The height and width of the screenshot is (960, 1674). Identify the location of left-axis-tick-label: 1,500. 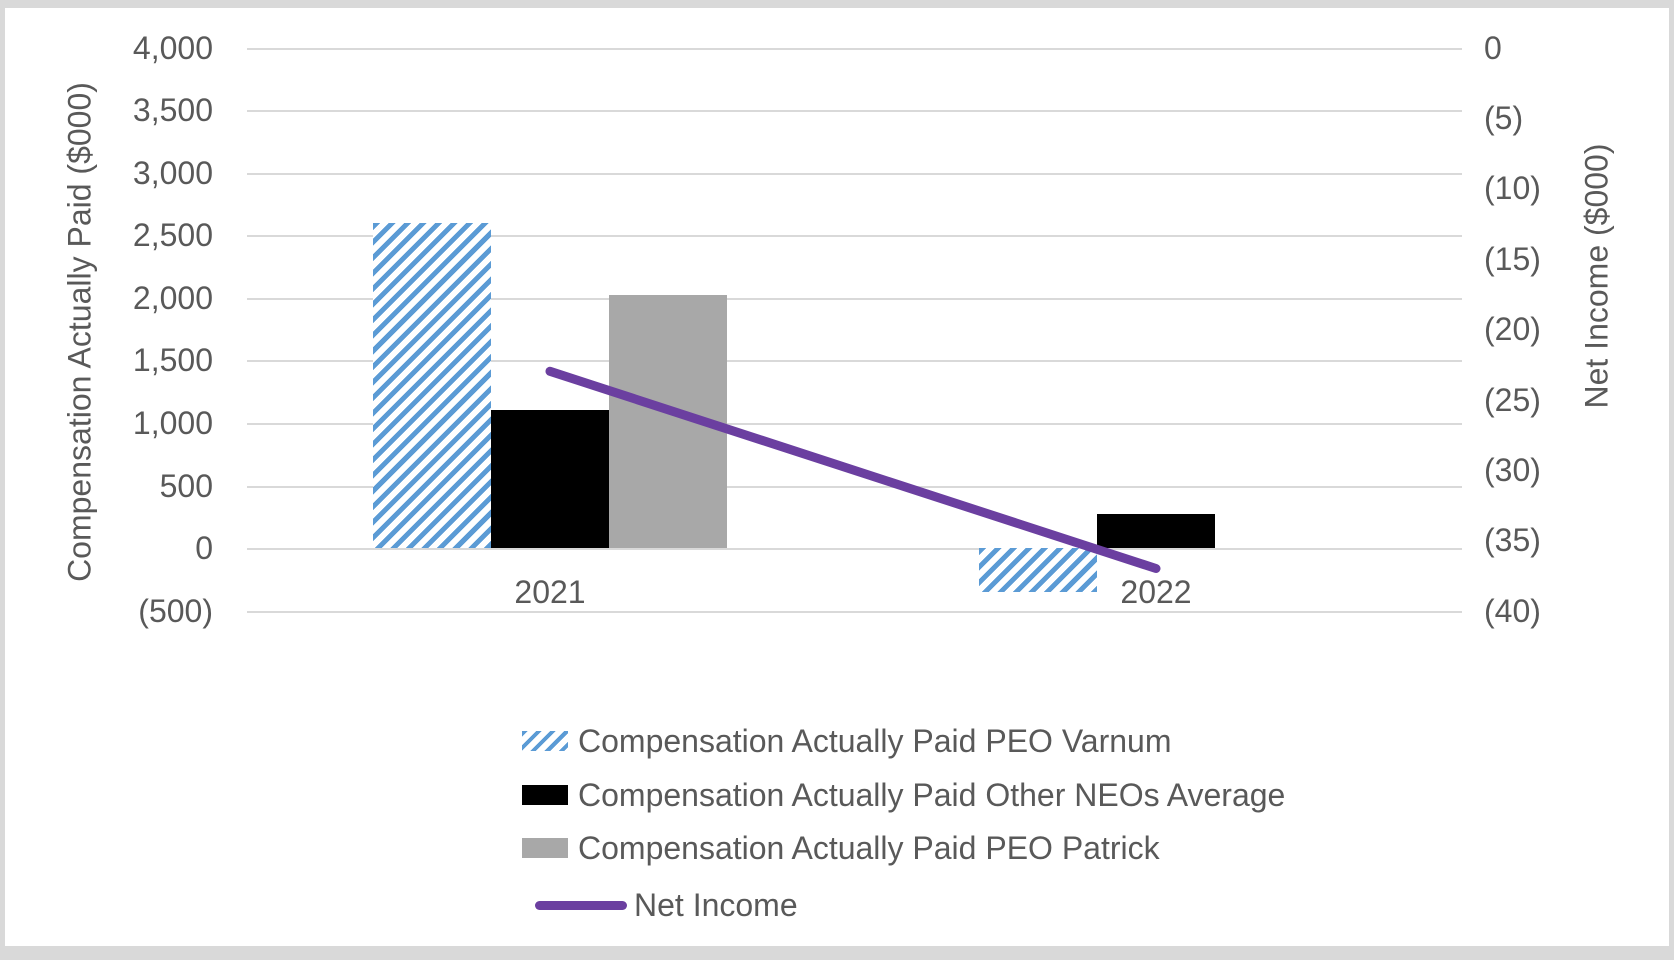
(172, 360).